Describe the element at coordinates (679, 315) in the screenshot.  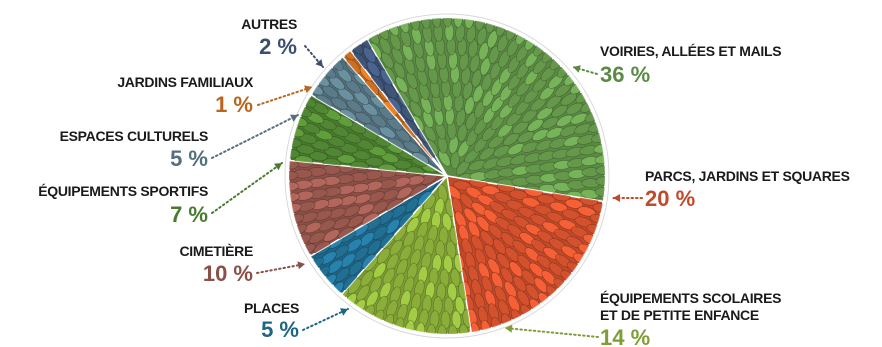
I see `slice-label-line2: ET DE PETITE ENFANCE` at that location.